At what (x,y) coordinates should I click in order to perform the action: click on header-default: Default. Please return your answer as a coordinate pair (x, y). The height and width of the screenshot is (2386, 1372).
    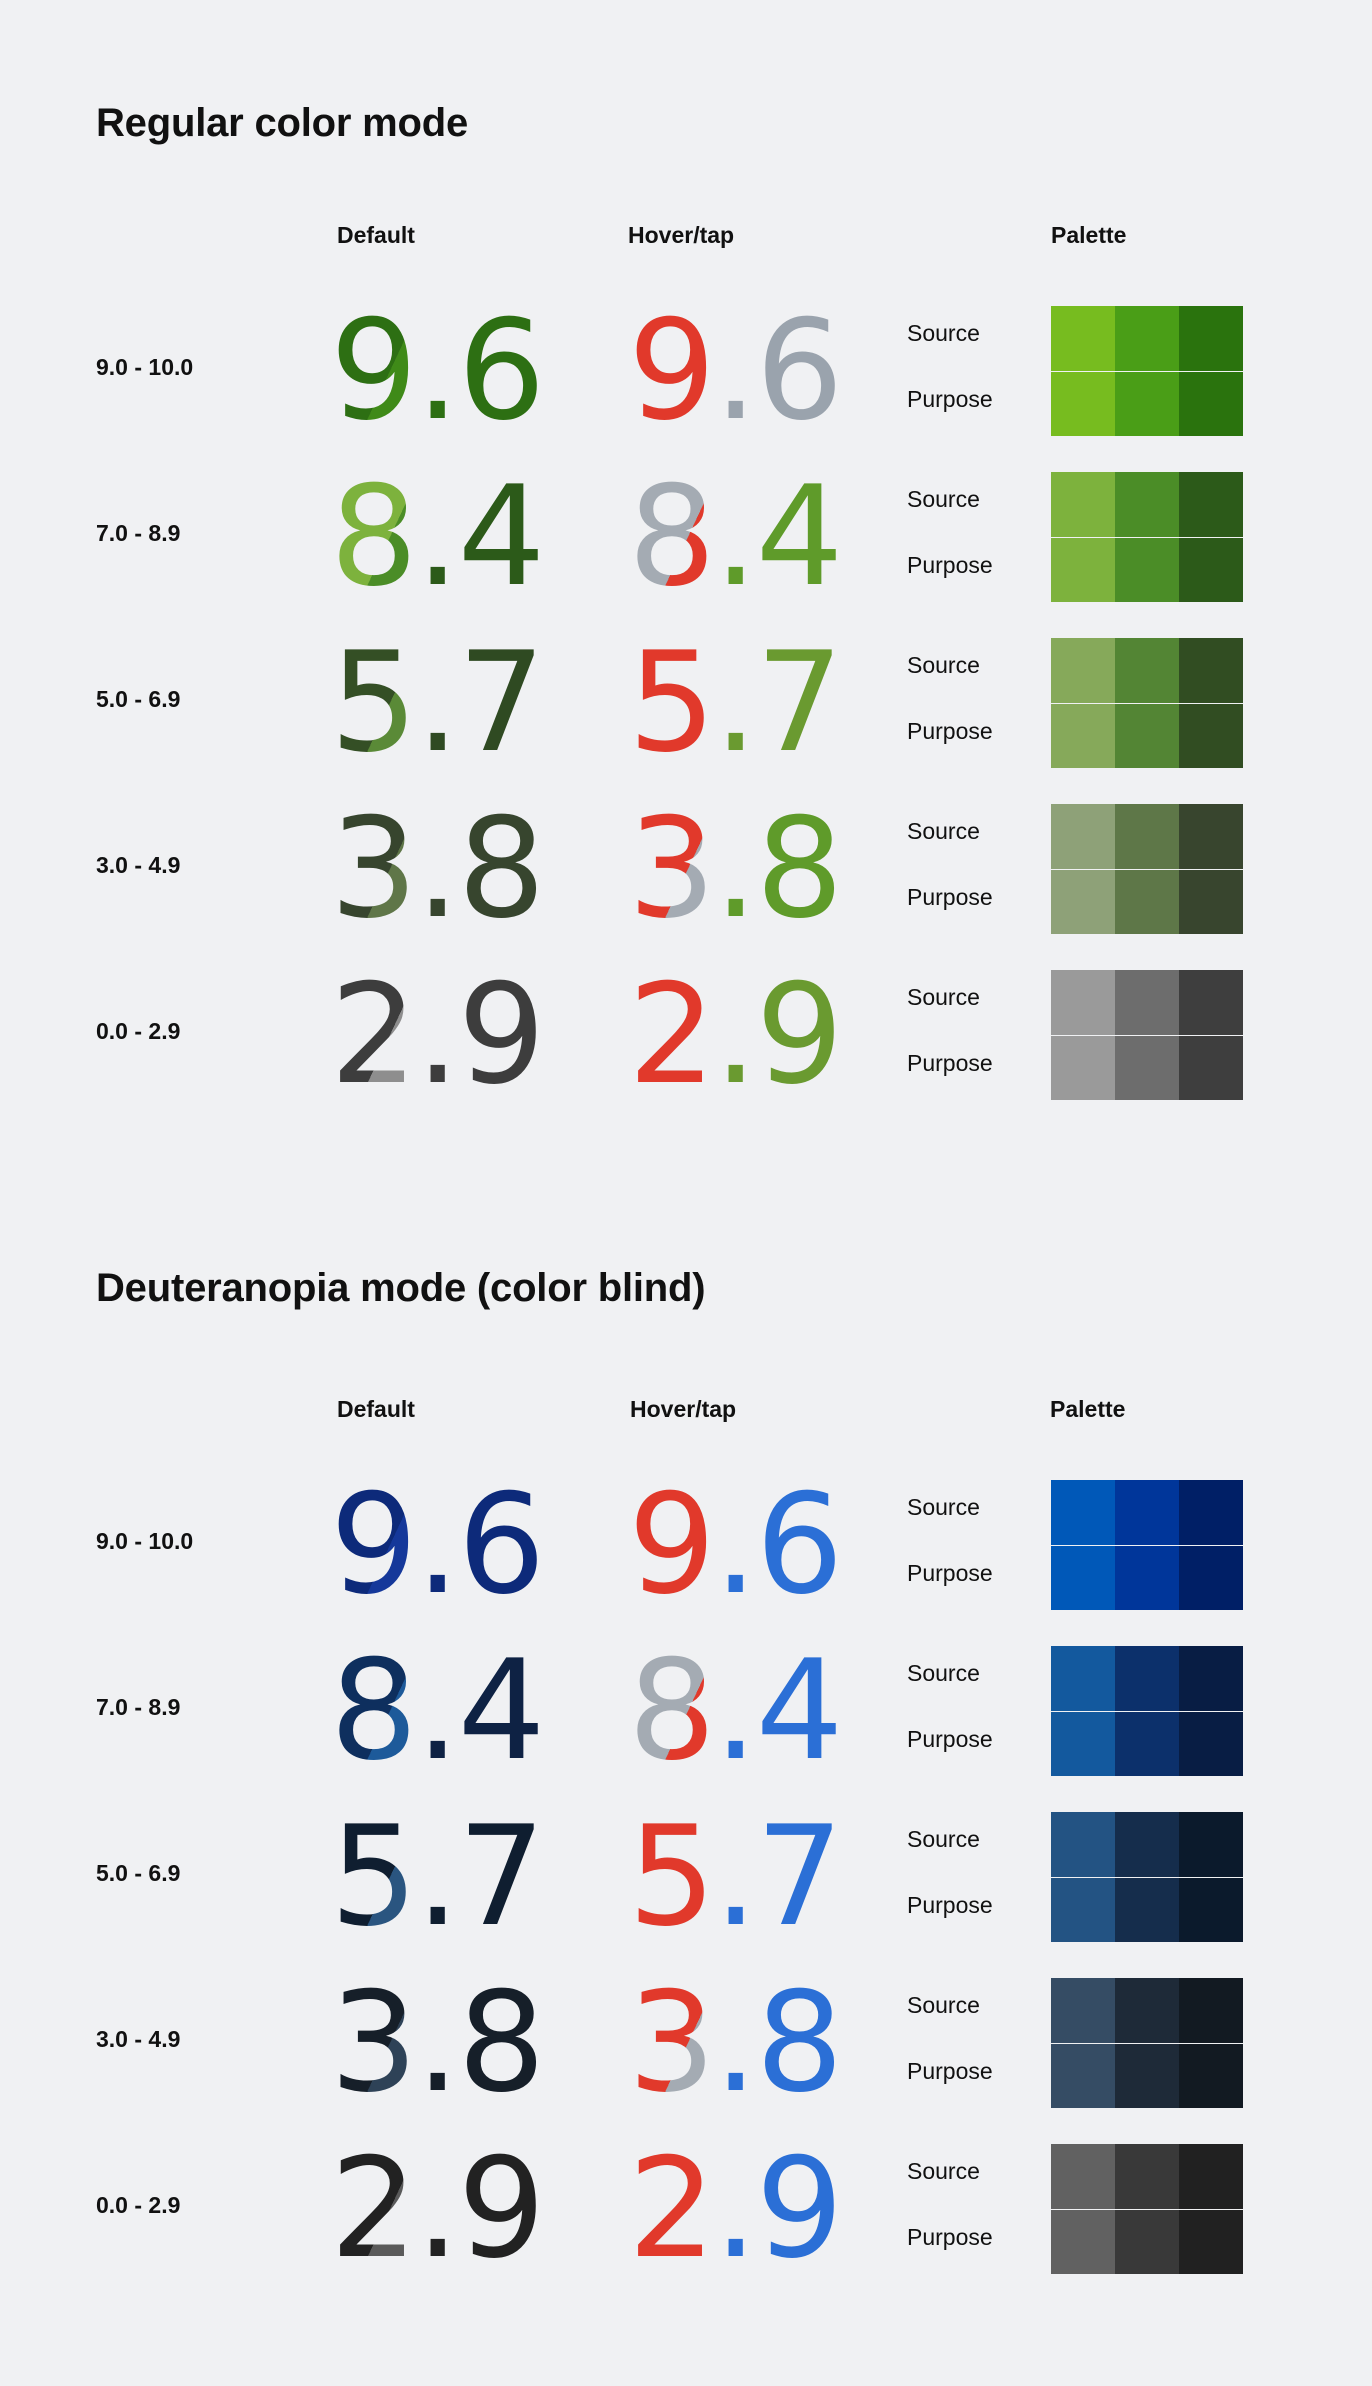
    Looking at the image, I should click on (376, 235).